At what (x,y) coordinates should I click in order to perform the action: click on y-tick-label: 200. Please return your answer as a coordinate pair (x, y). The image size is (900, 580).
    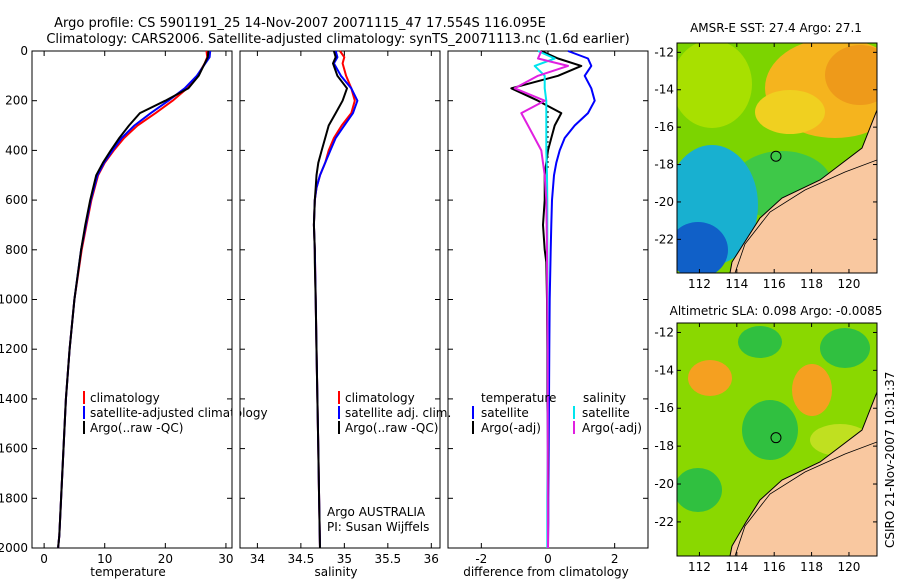
    Looking at the image, I should click on (16, 101).